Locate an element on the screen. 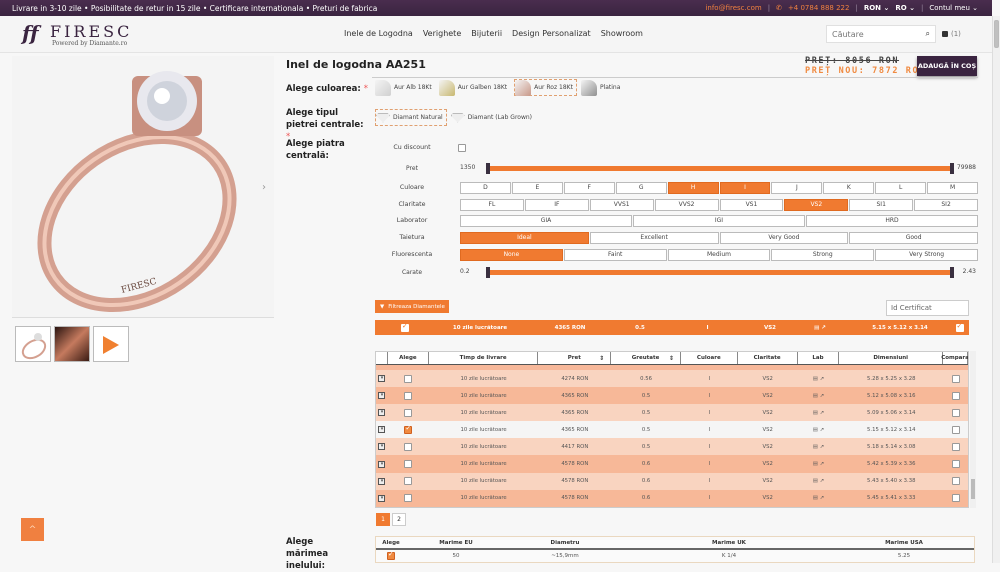 This screenshot has height=572, width=1000. clarity-VVS2: VVS2 is located at coordinates (686, 204).